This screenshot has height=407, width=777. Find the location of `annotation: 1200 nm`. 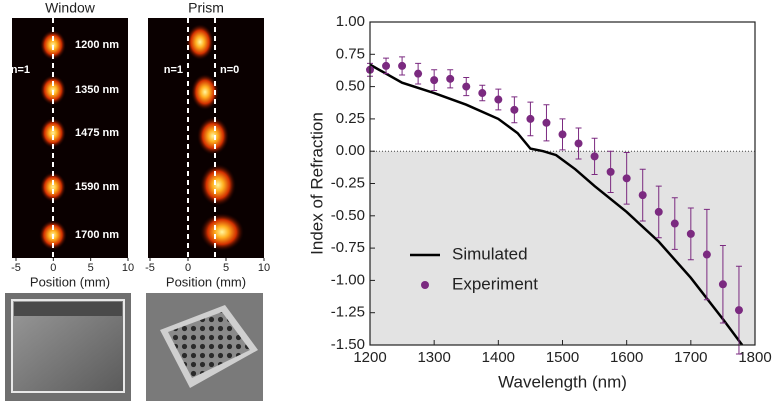

annotation: 1200 nm is located at coordinates (97, 45).